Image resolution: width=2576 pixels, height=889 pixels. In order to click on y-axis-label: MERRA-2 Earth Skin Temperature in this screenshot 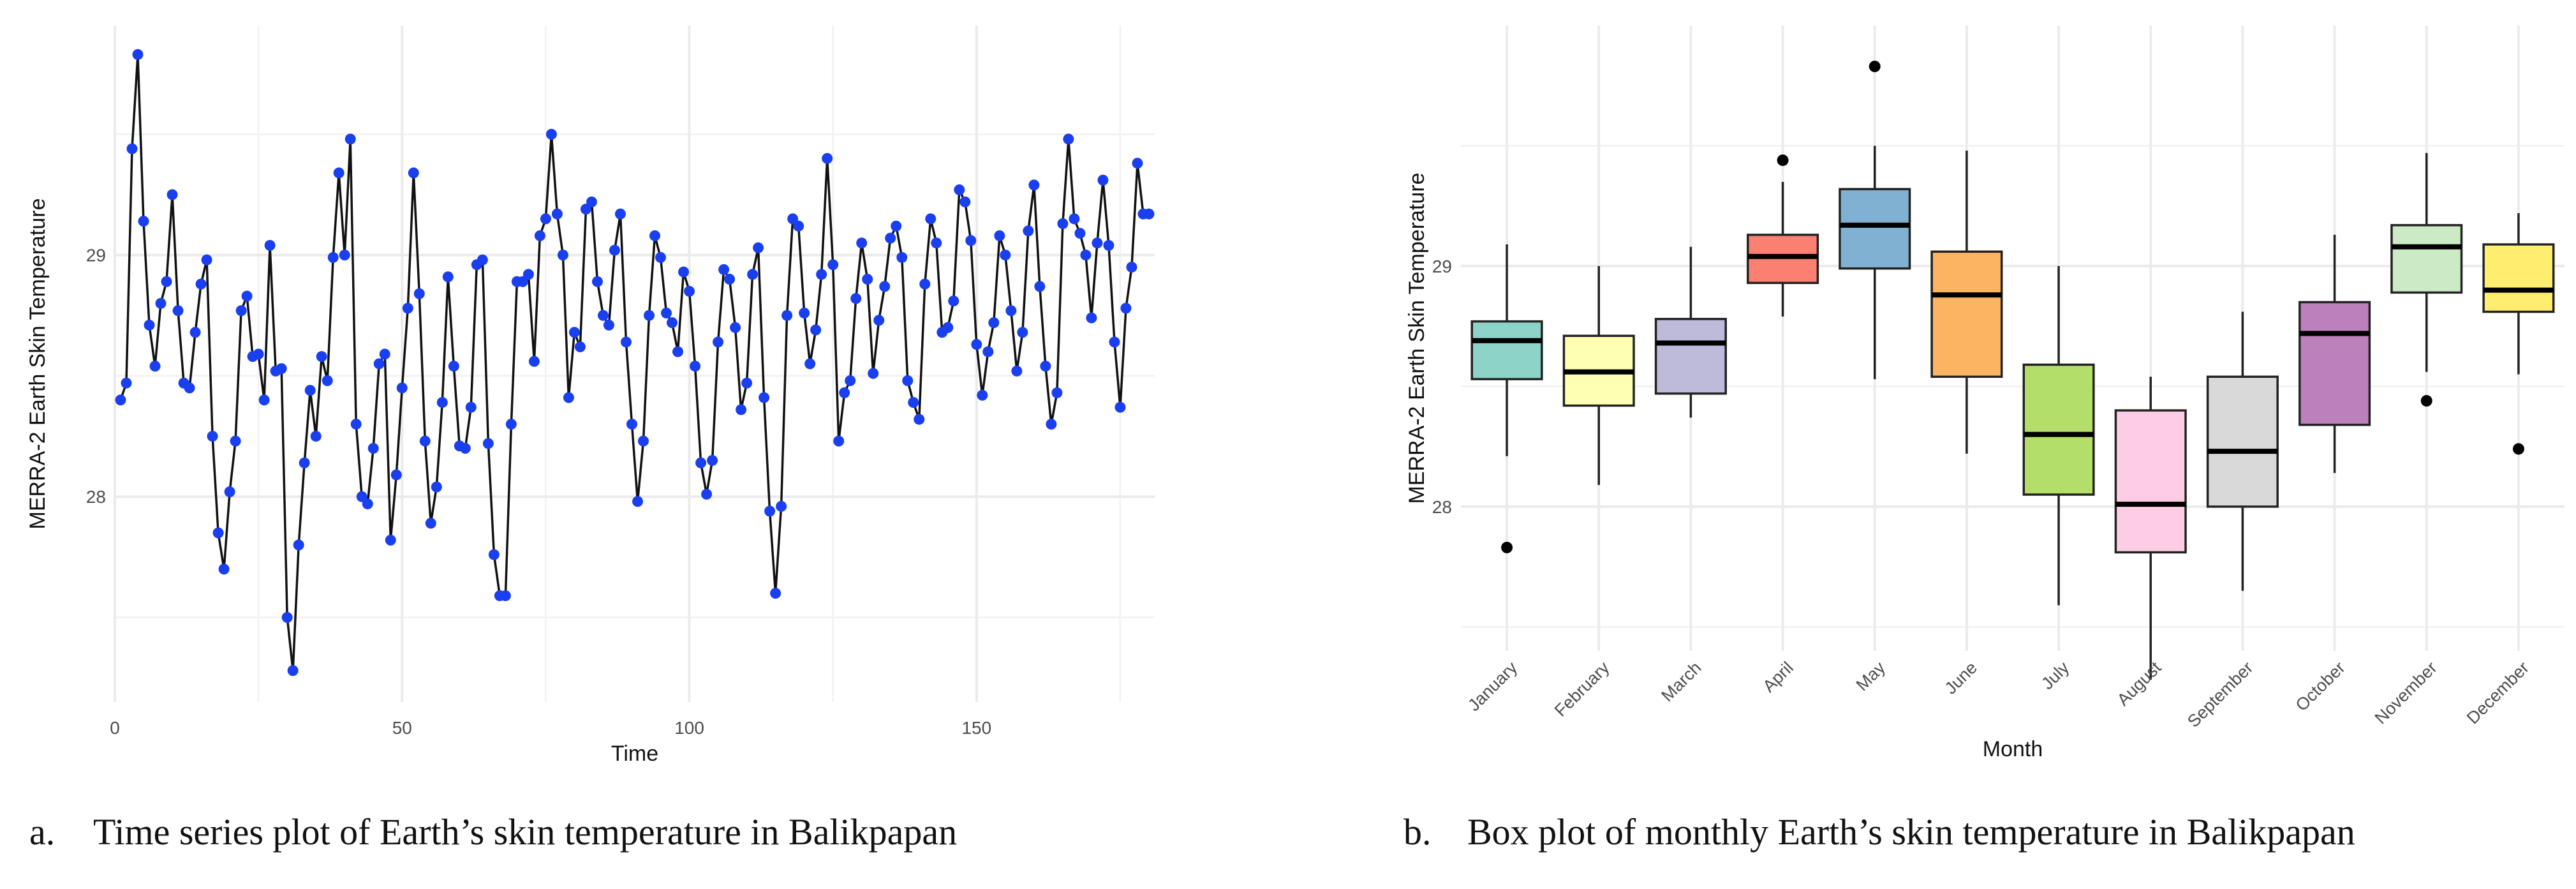, I will do `click(38, 363)`.